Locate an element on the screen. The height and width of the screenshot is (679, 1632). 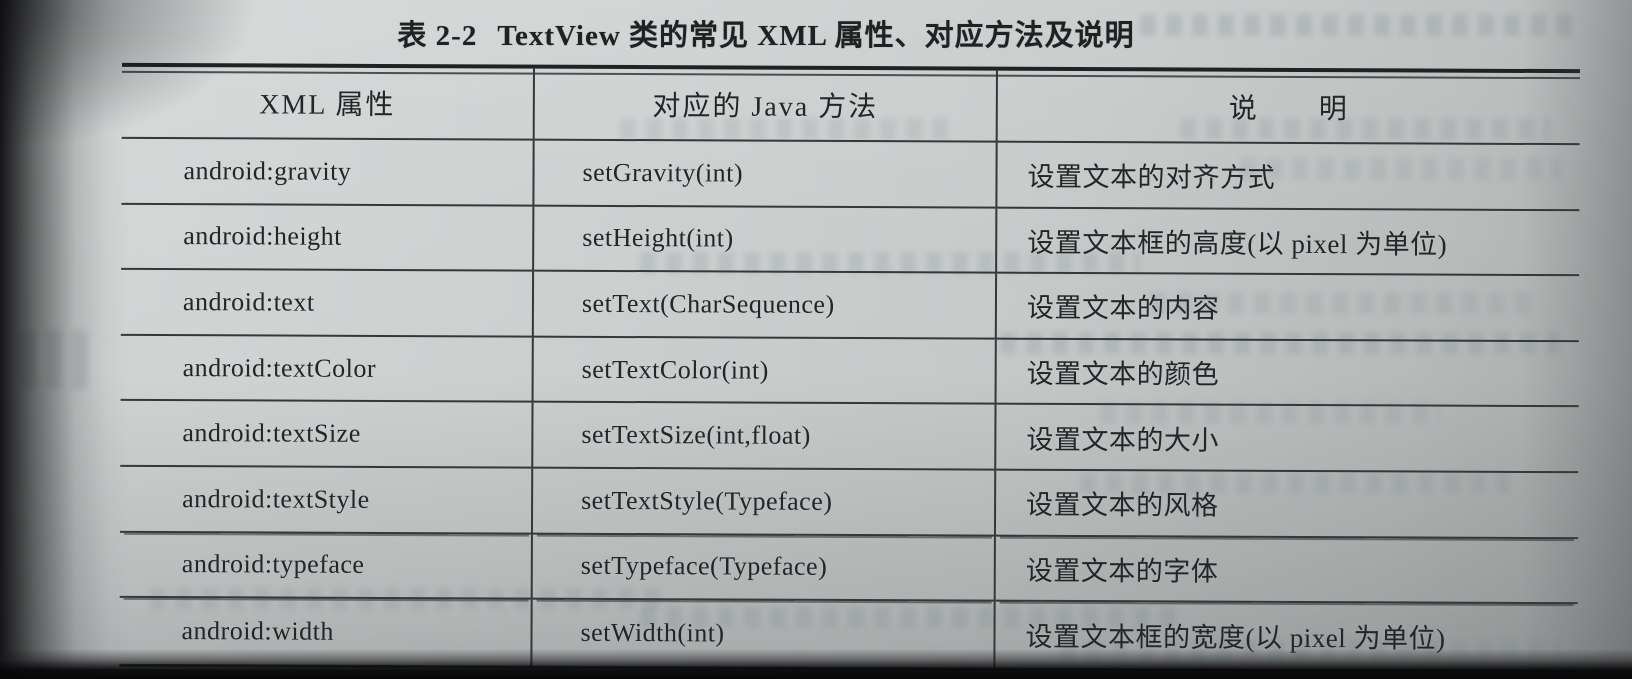
cell-desc: 设置文本的对齐方式 is located at coordinates (1288, 176).